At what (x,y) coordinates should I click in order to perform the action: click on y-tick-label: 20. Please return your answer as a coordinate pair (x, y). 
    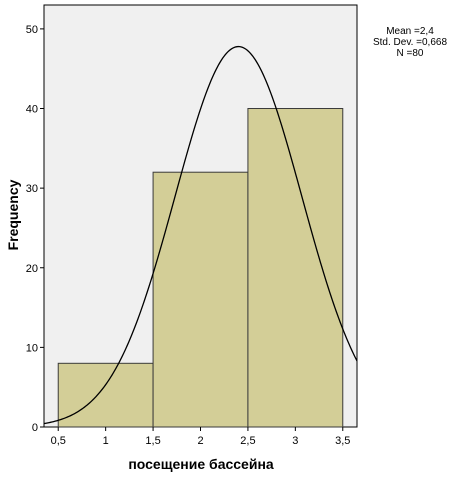
    Looking at the image, I should click on (32, 269).